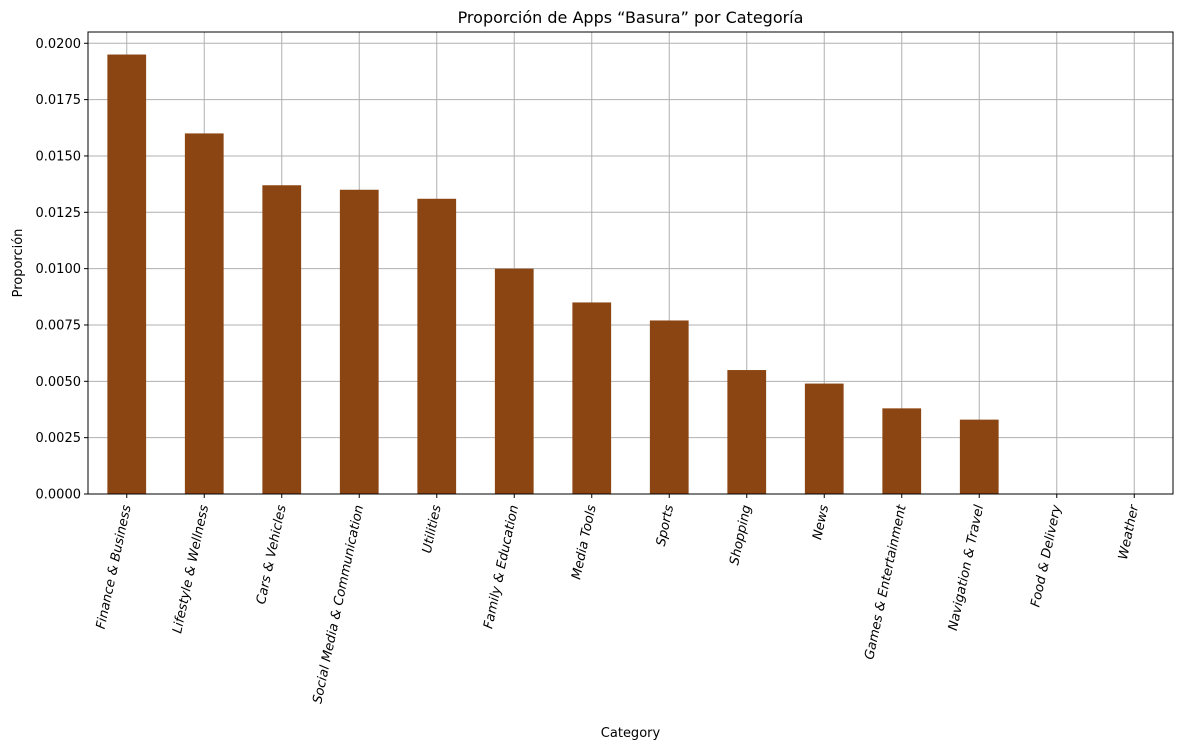 The image size is (1183, 753). I want to click on y-tick-label: 0.0200, so click(59, 44).